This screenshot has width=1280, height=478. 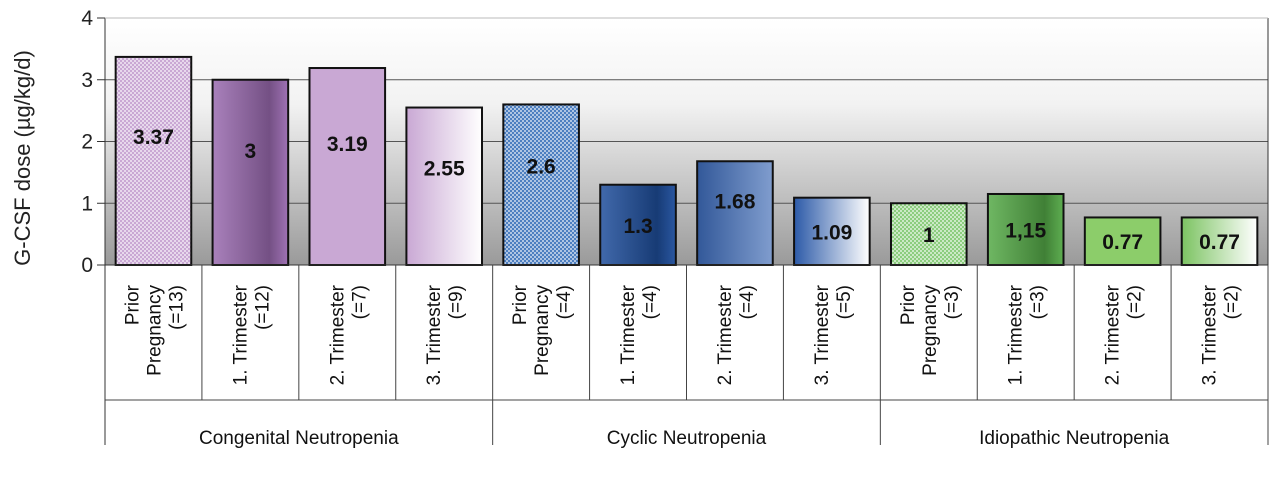 What do you see at coordinates (1027, 334) in the screenshot?
I see `category-label: 1. Trimester(=3)` at bounding box center [1027, 334].